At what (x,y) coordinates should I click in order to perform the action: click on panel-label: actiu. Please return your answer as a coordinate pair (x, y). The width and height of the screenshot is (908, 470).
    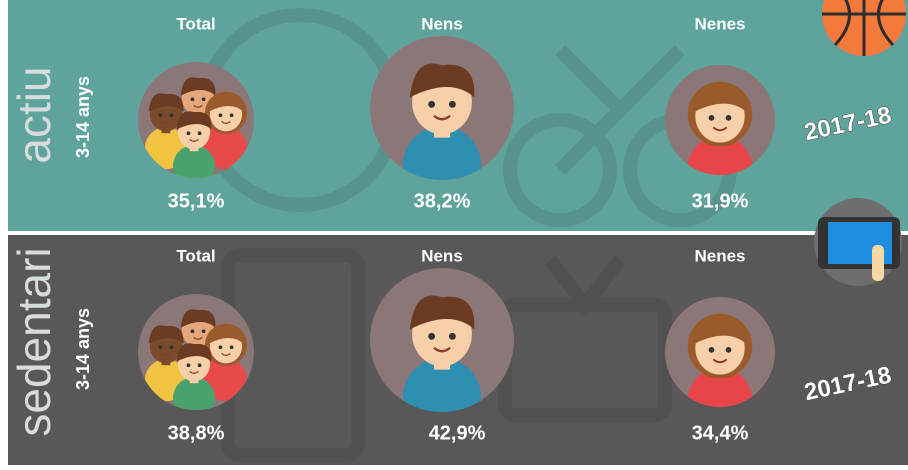
    Looking at the image, I should click on (34, 114).